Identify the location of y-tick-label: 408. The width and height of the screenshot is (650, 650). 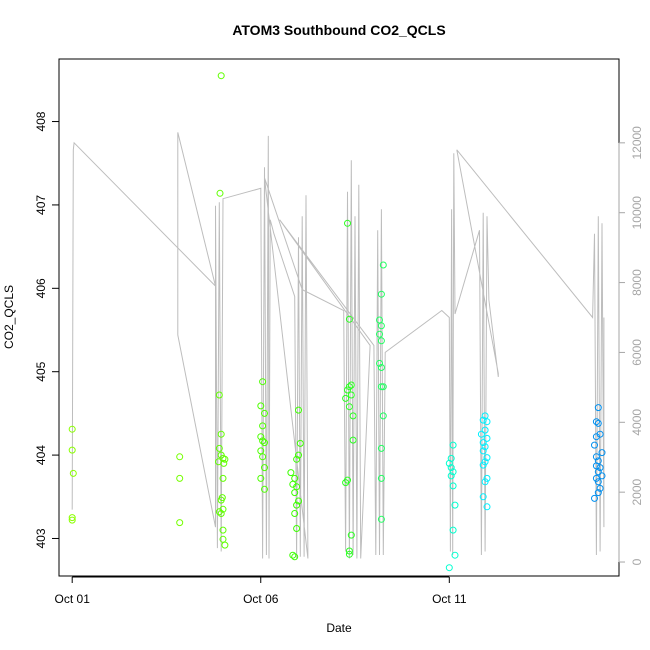
(41, 121).